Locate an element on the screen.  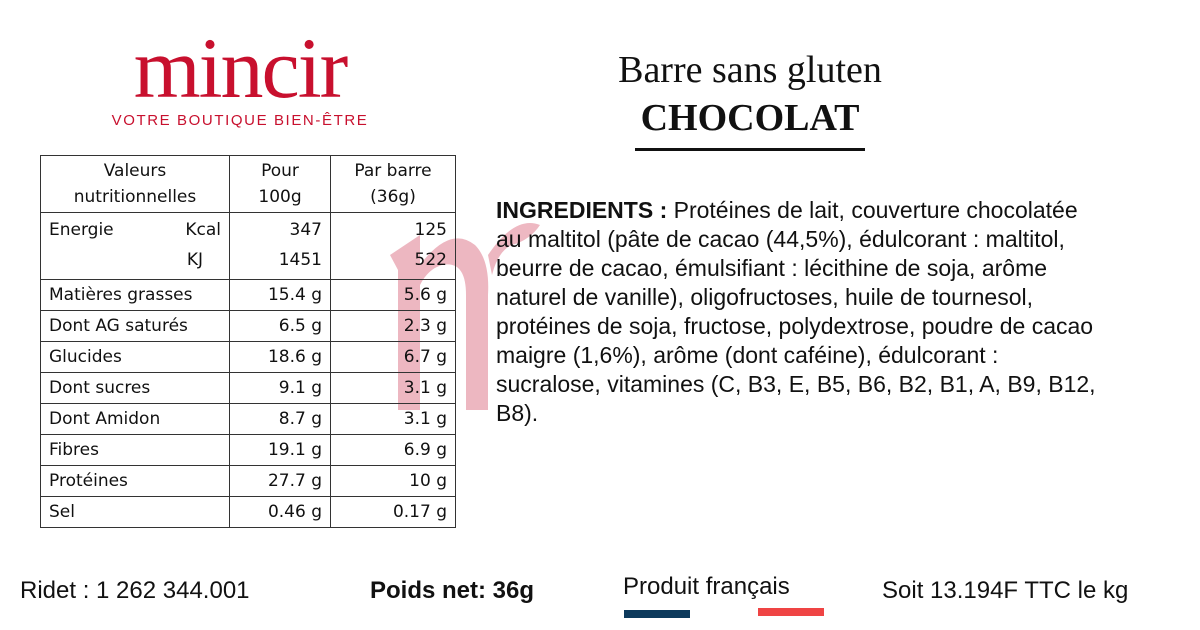
header-per100: Pour 100g is located at coordinates (280, 184).